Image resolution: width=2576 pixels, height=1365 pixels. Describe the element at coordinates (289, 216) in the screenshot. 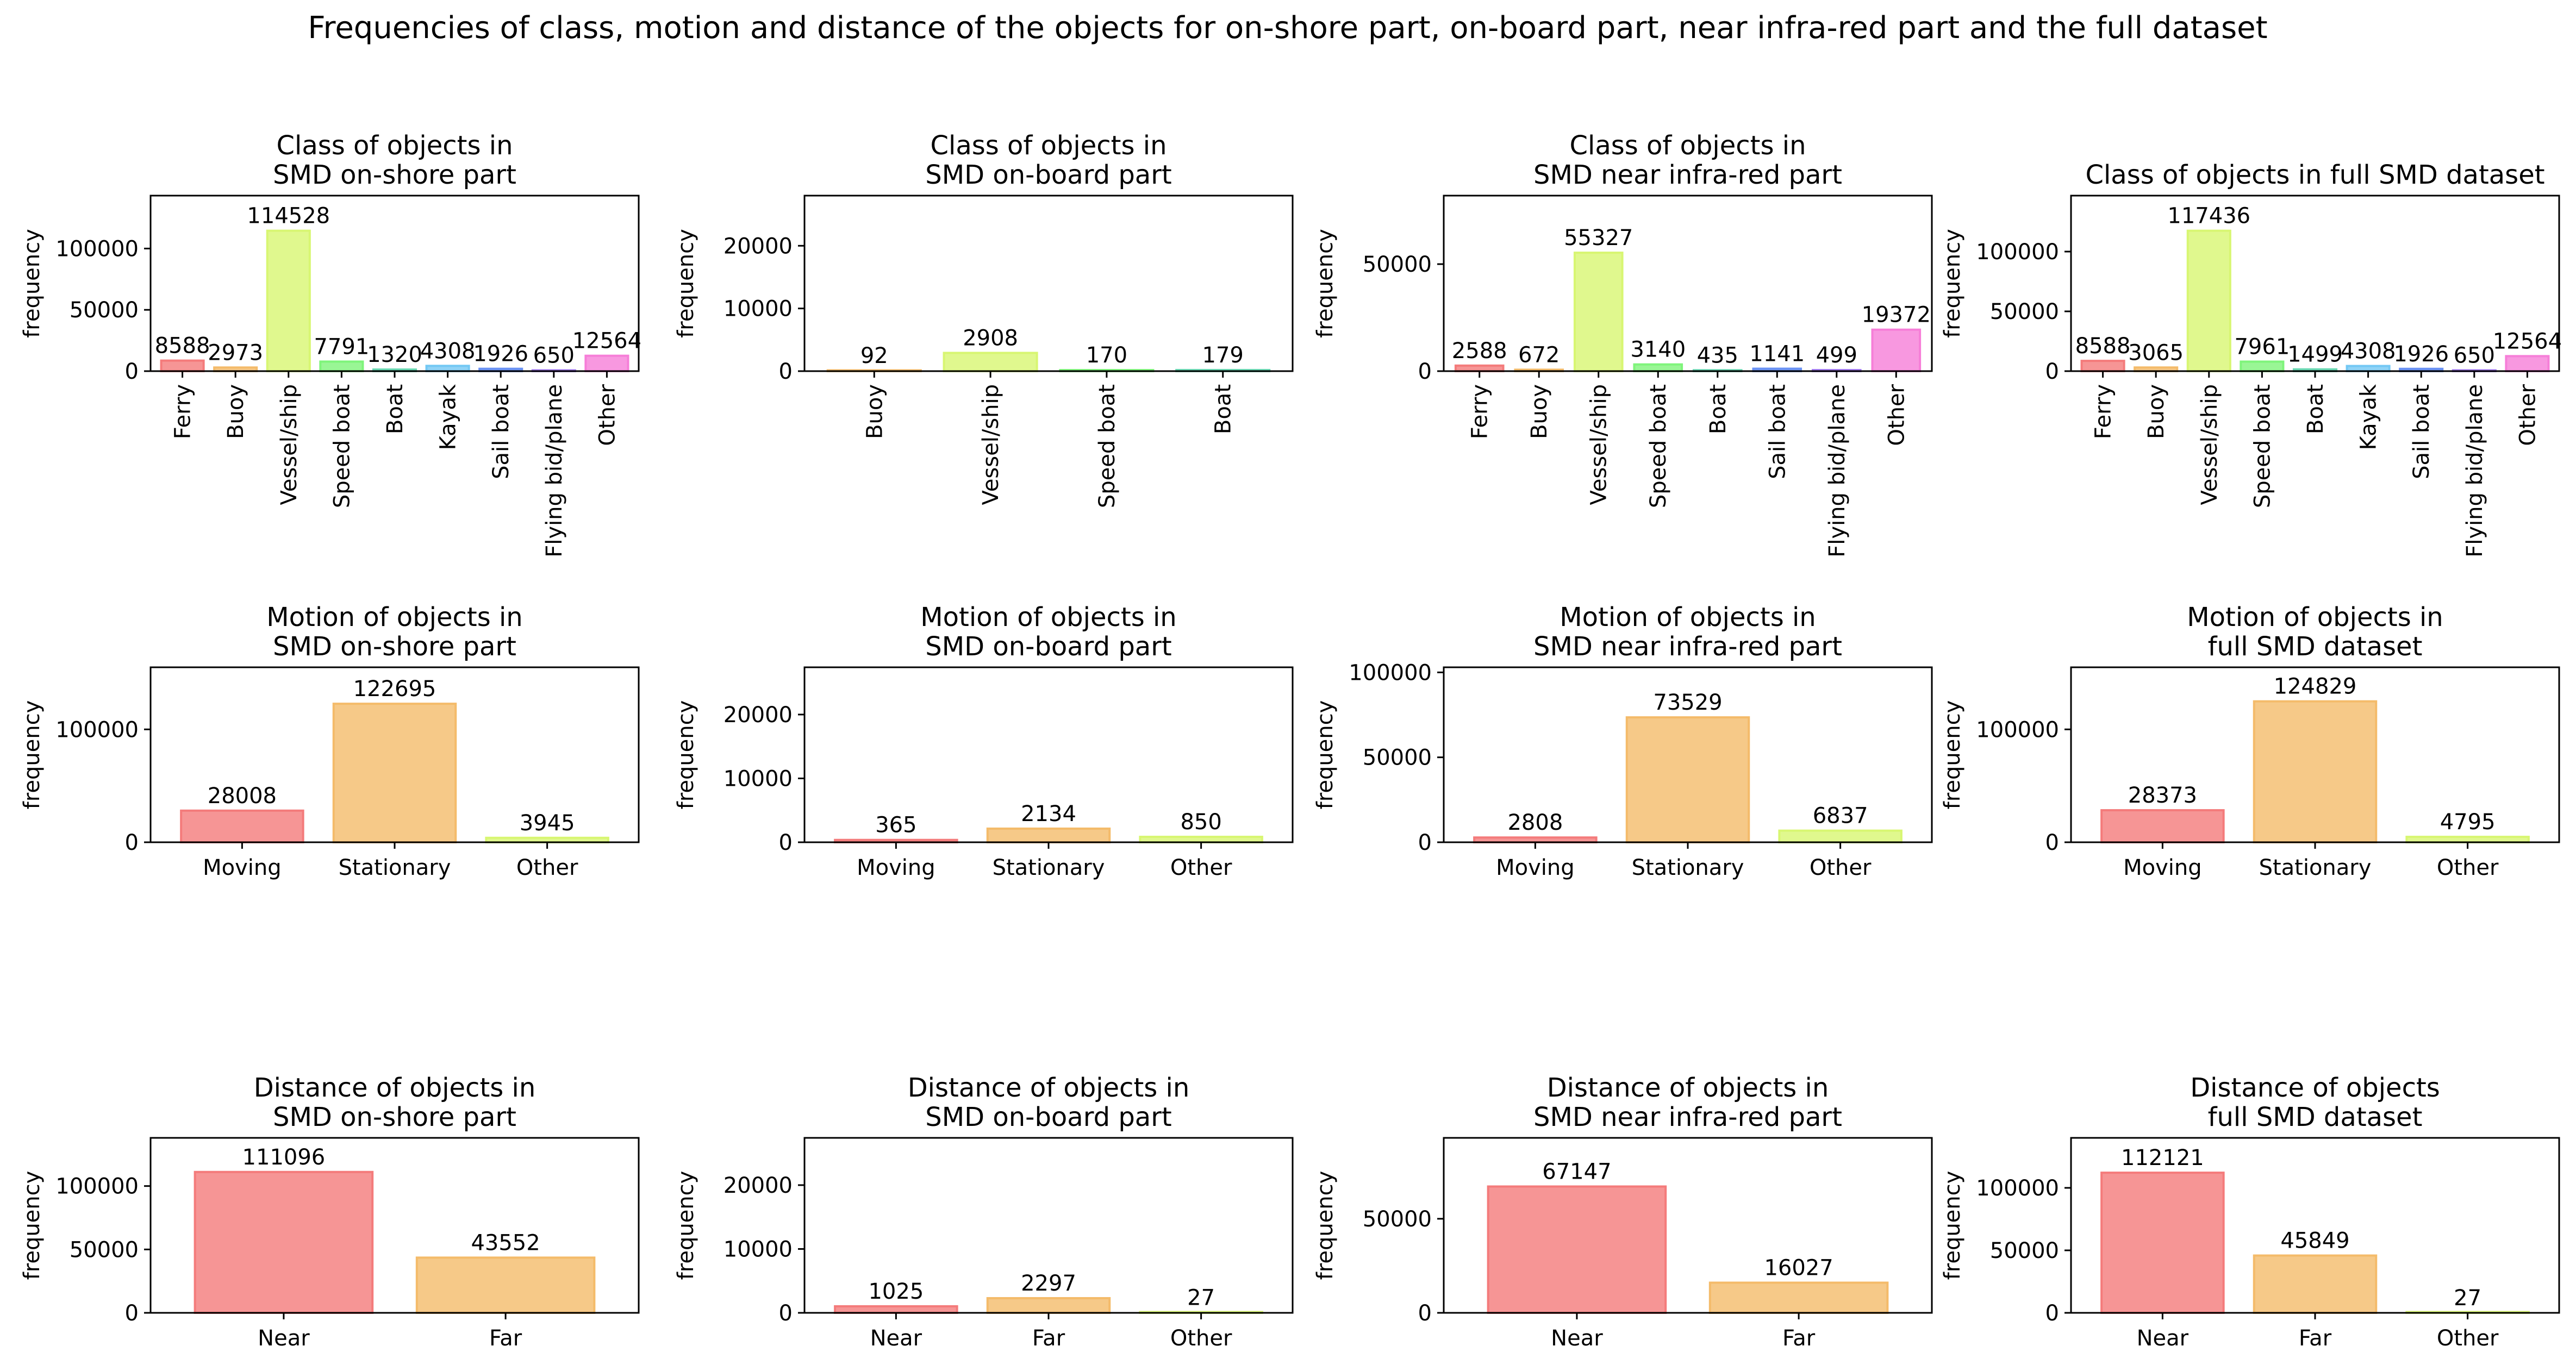

I see `bar-value-label: 114528` at that location.